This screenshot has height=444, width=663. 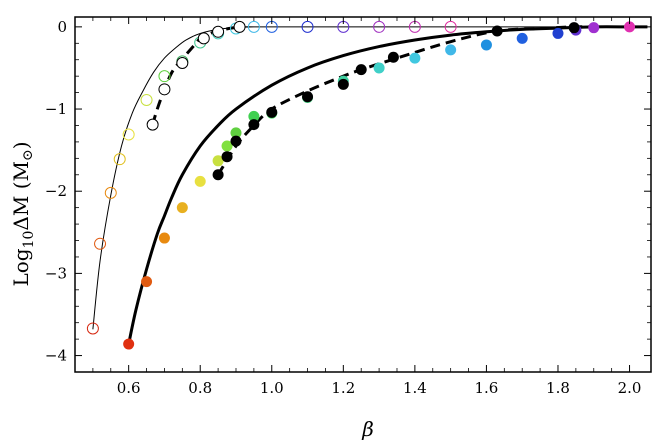 What do you see at coordinates (367, 429) in the screenshot?
I see `x-axis-label: β` at bounding box center [367, 429].